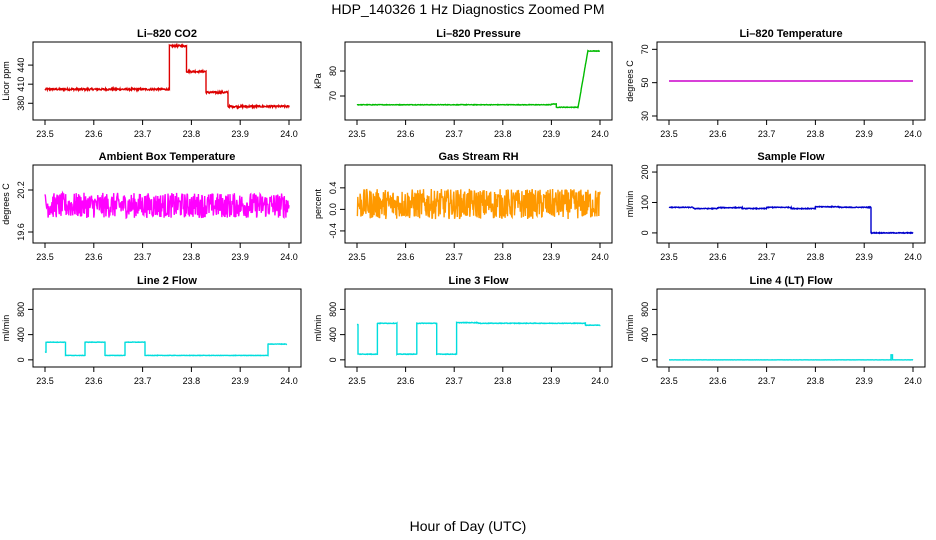 Image resolution: width=936 pixels, height=540 pixels. I want to click on y-tick-label: 20.2, so click(21, 190).